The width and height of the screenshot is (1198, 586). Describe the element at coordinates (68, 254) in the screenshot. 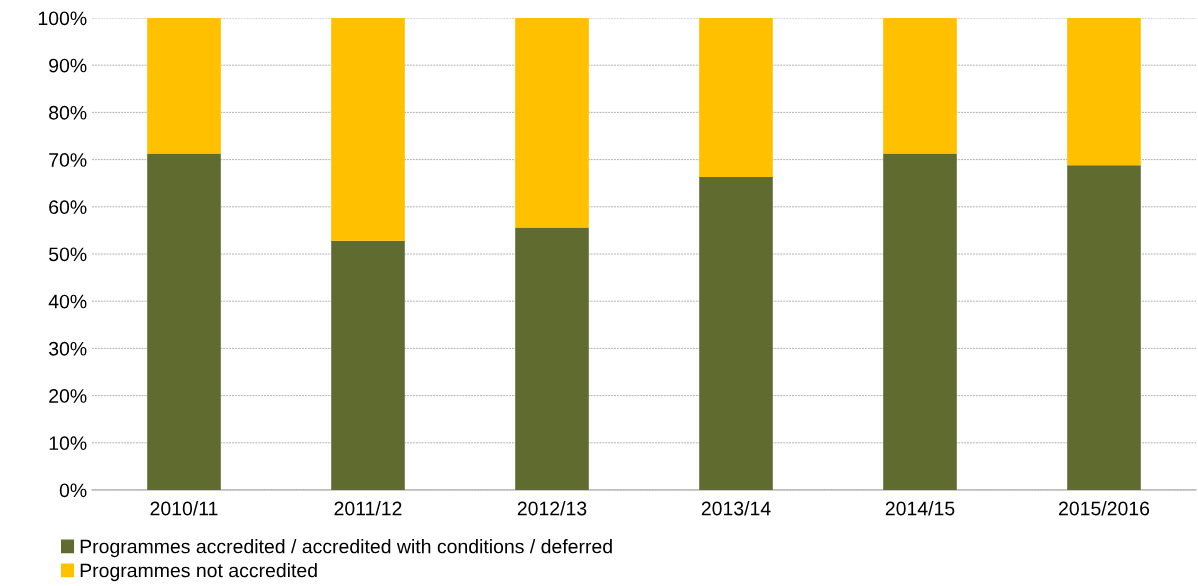

I see `y-tick-label: 50%` at that location.